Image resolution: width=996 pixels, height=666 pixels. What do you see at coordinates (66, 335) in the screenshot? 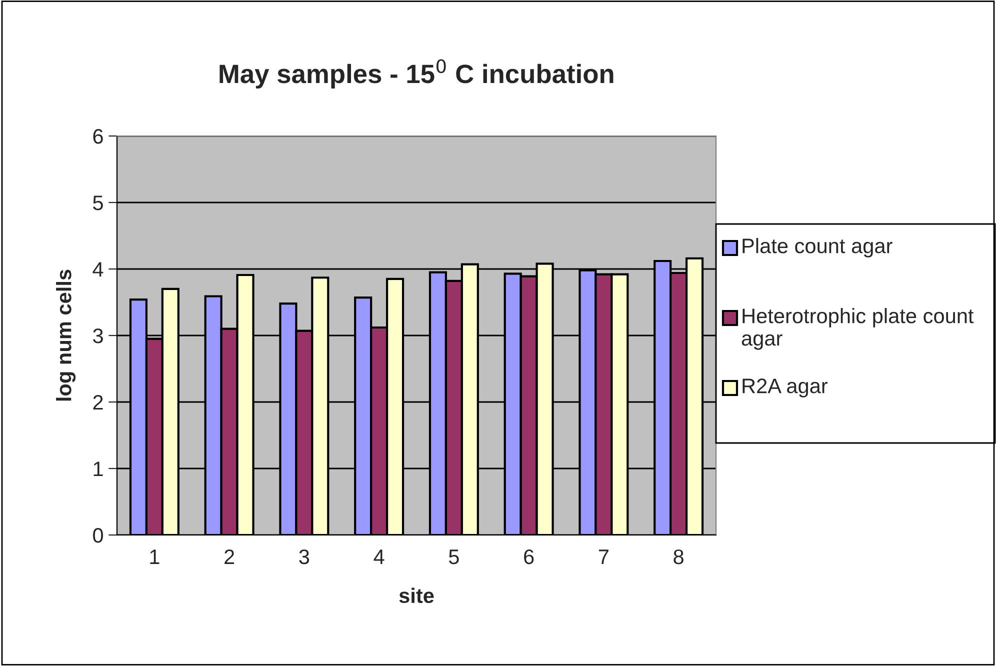
I see `y-axis-title: log num cells` at bounding box center [66, 335].